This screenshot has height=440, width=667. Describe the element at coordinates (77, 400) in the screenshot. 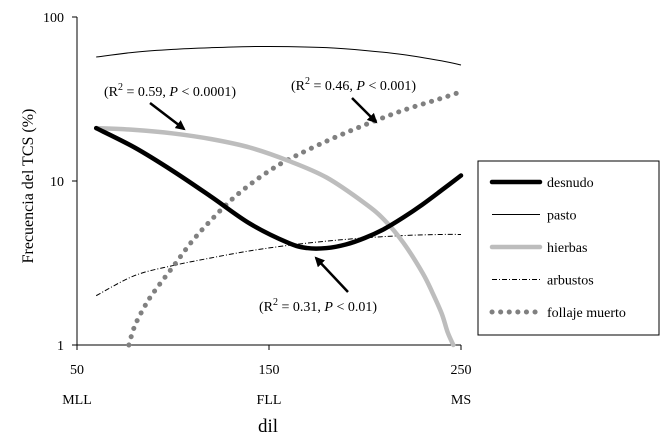

I see `x-tick-sublabel: MLL` at that location.